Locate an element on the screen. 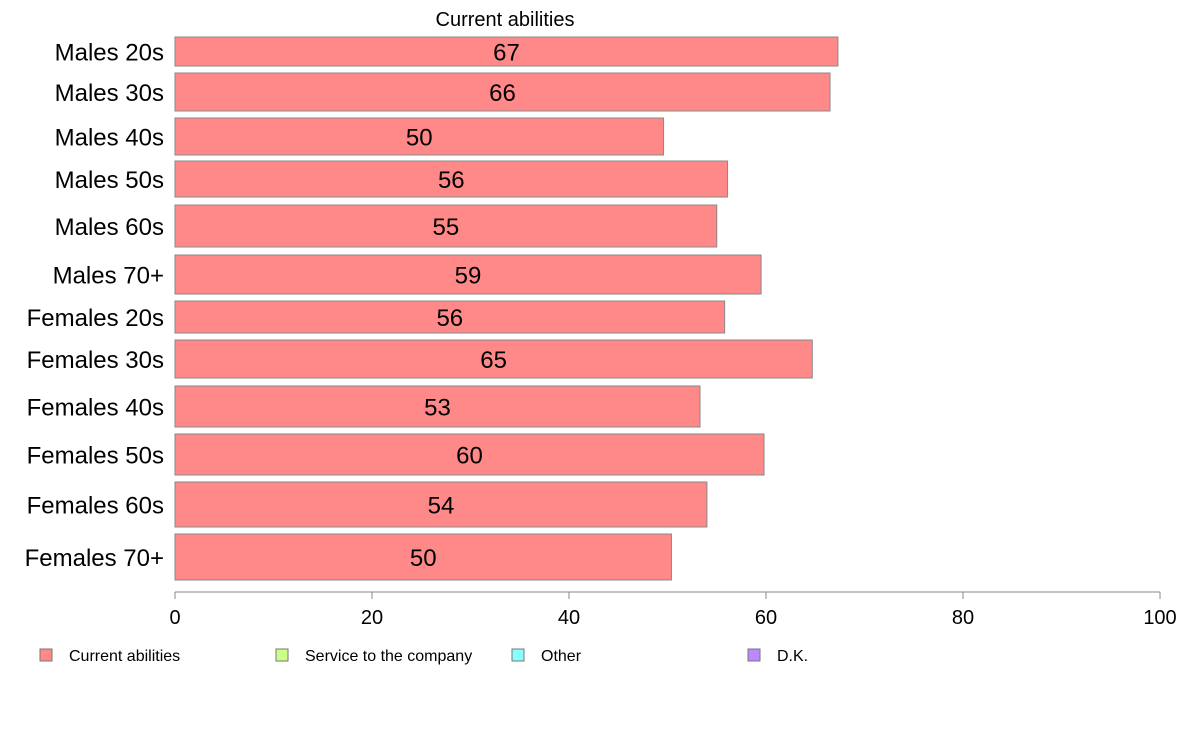 The height and width of the screenshot is (736, 1188). category-label: Males 60s is located at coordinates (109, 227).